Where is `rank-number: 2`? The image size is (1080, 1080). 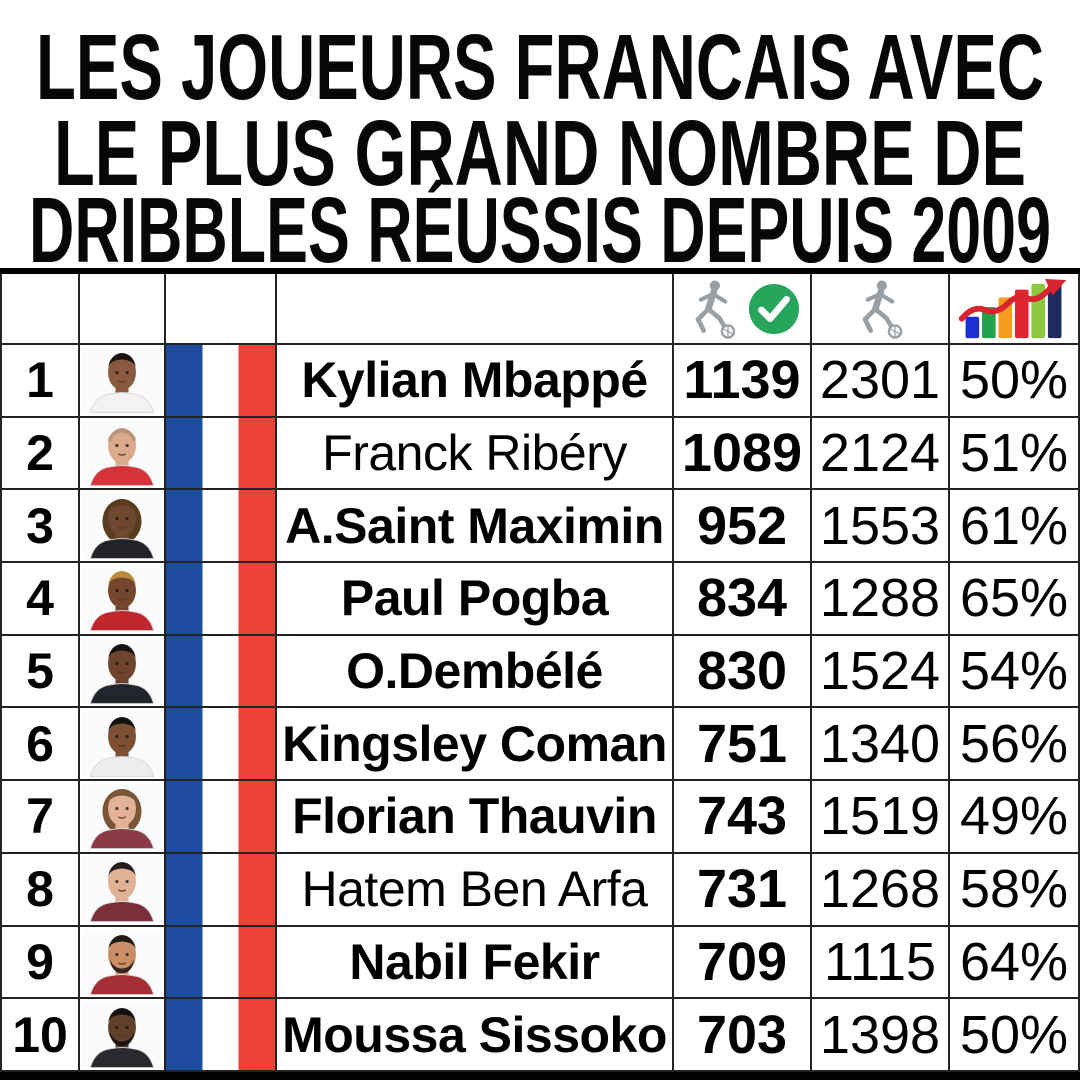
rank-number: 2 is located at coordinates (40, 453).